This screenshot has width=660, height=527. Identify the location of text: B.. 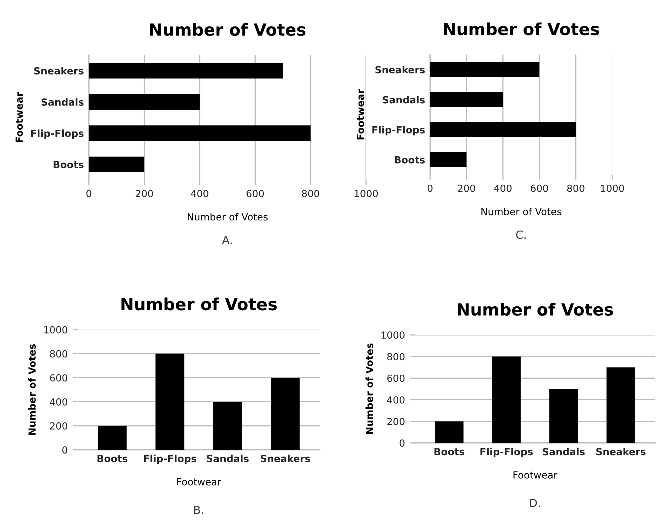
(199, 510).